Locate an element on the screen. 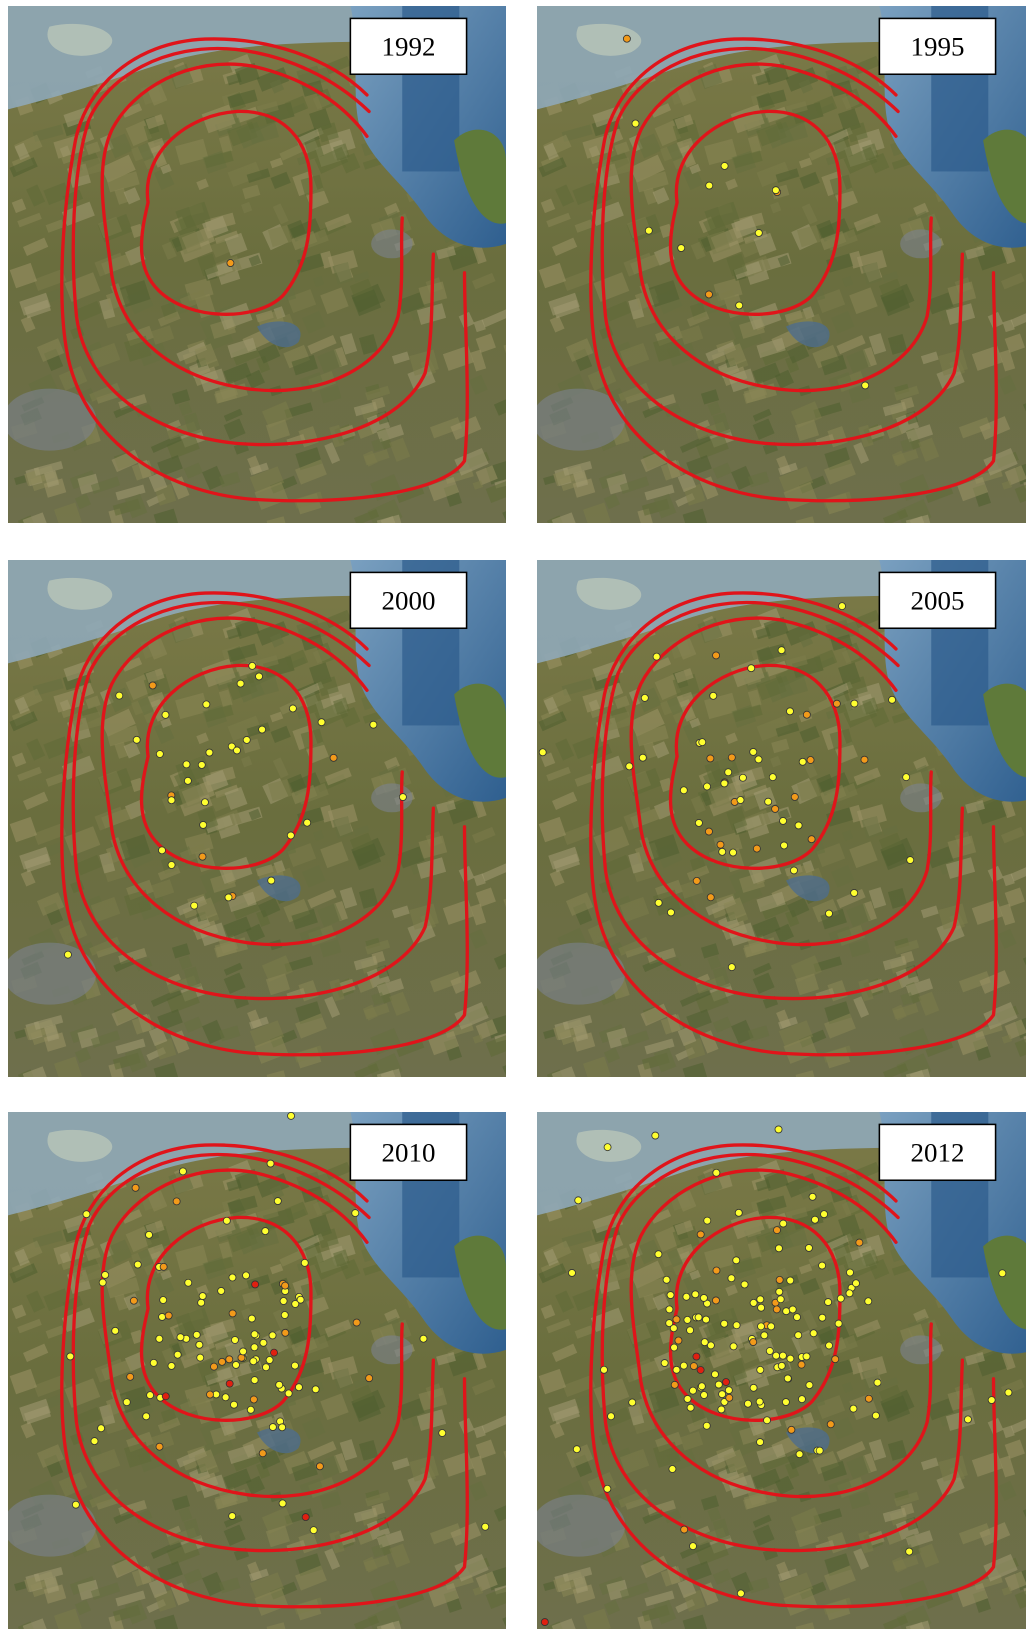  year-label: 2005 is located at coordinates (938, 601).